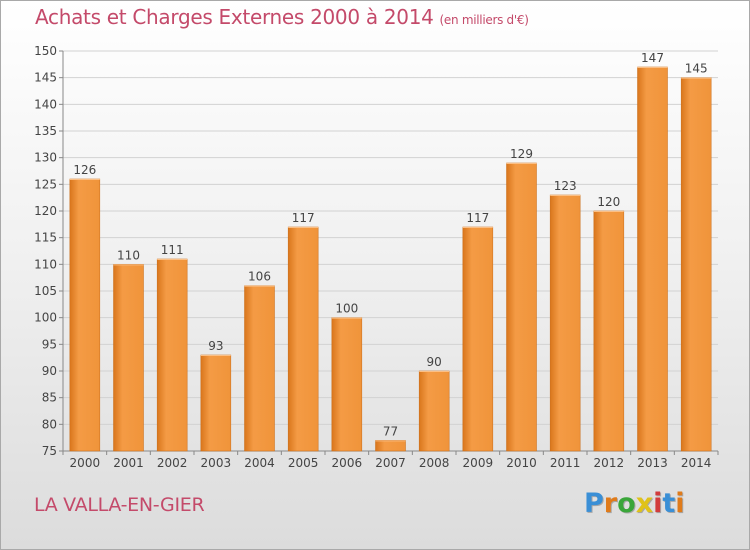 Image resolution: width=750 pixels, height=550 pixels. What do you see at coordinates (216, 403) in the screenshot?
I see `bar-2003` at bounding box center [216, 403].